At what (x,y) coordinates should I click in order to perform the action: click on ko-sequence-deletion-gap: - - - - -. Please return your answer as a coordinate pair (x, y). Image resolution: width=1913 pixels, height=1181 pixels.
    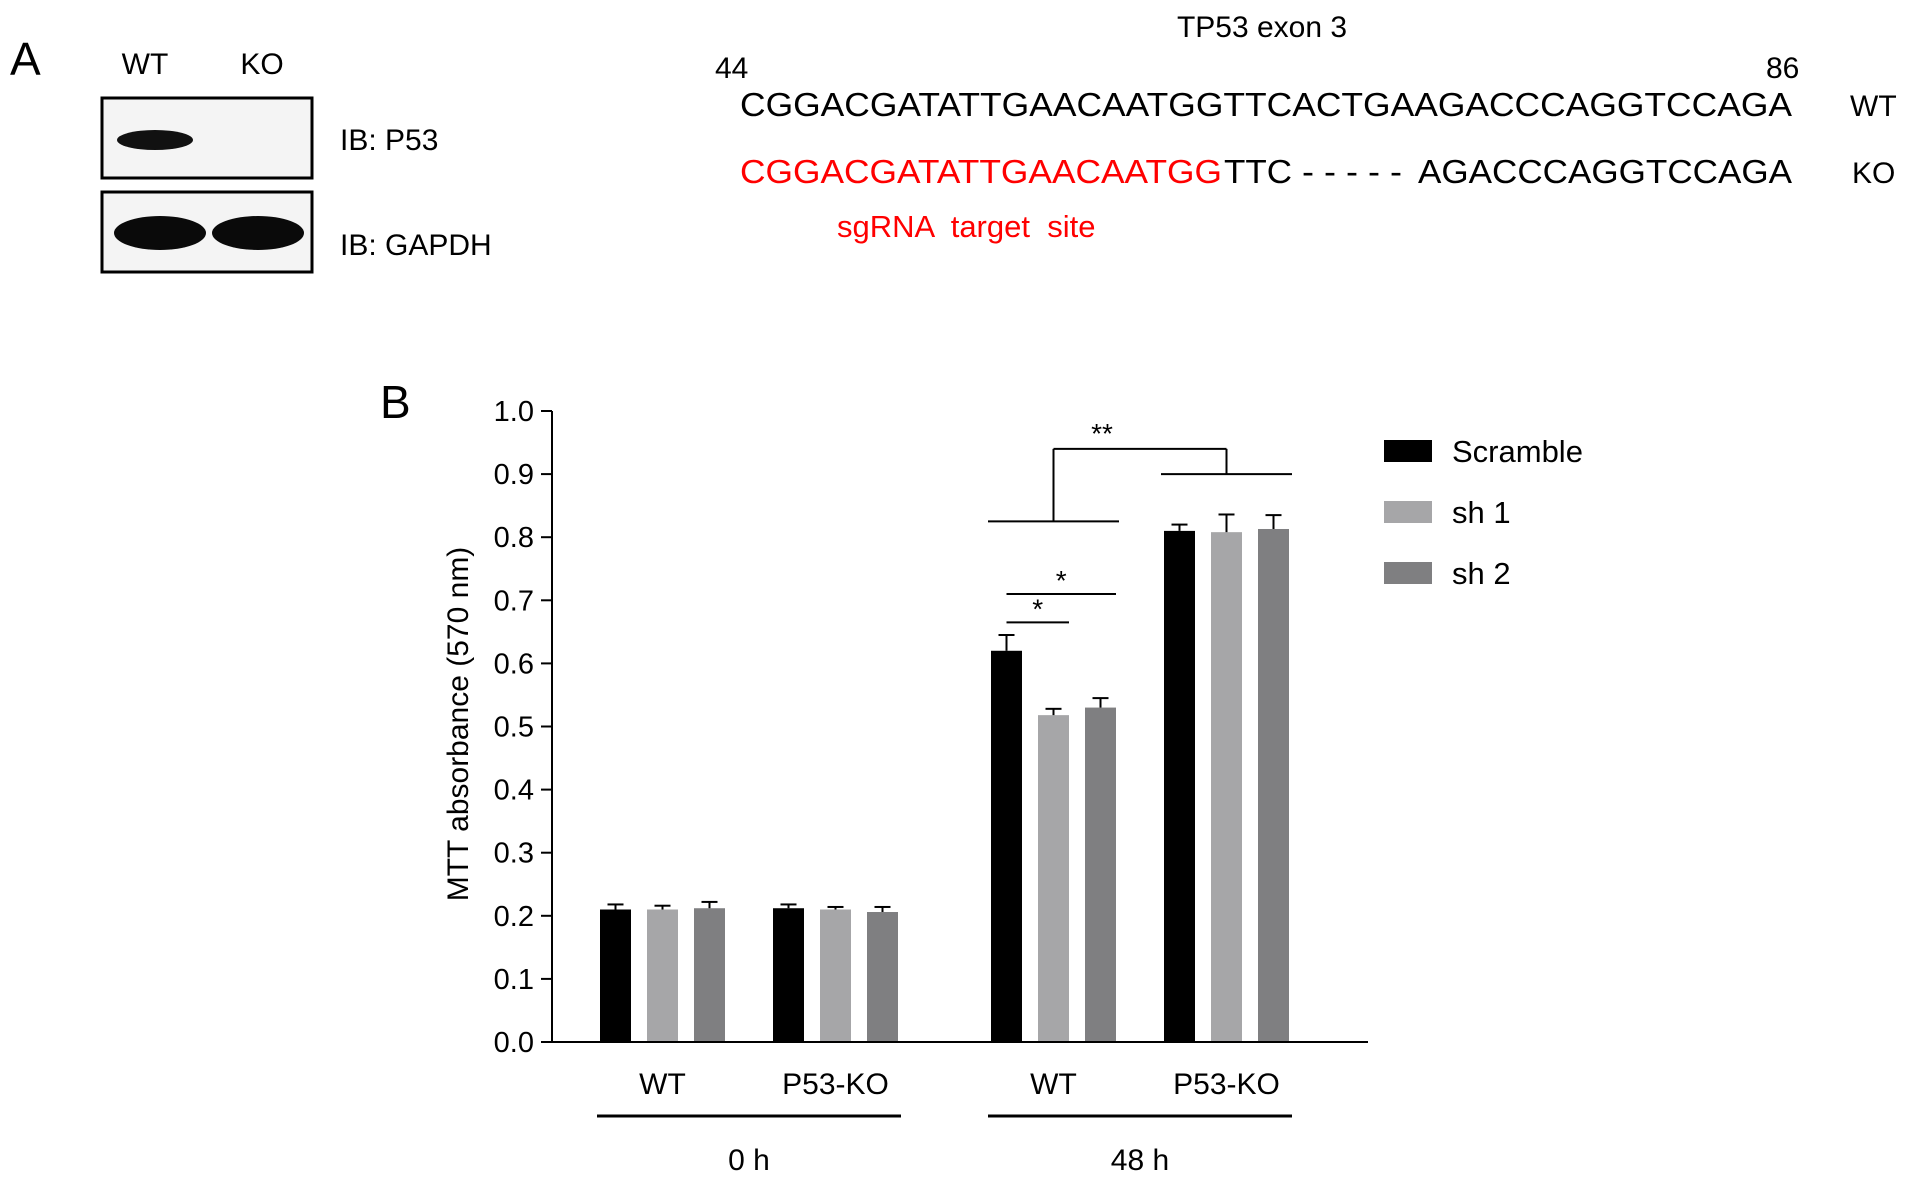
    Looking at the image, I should click on (1352, 171).